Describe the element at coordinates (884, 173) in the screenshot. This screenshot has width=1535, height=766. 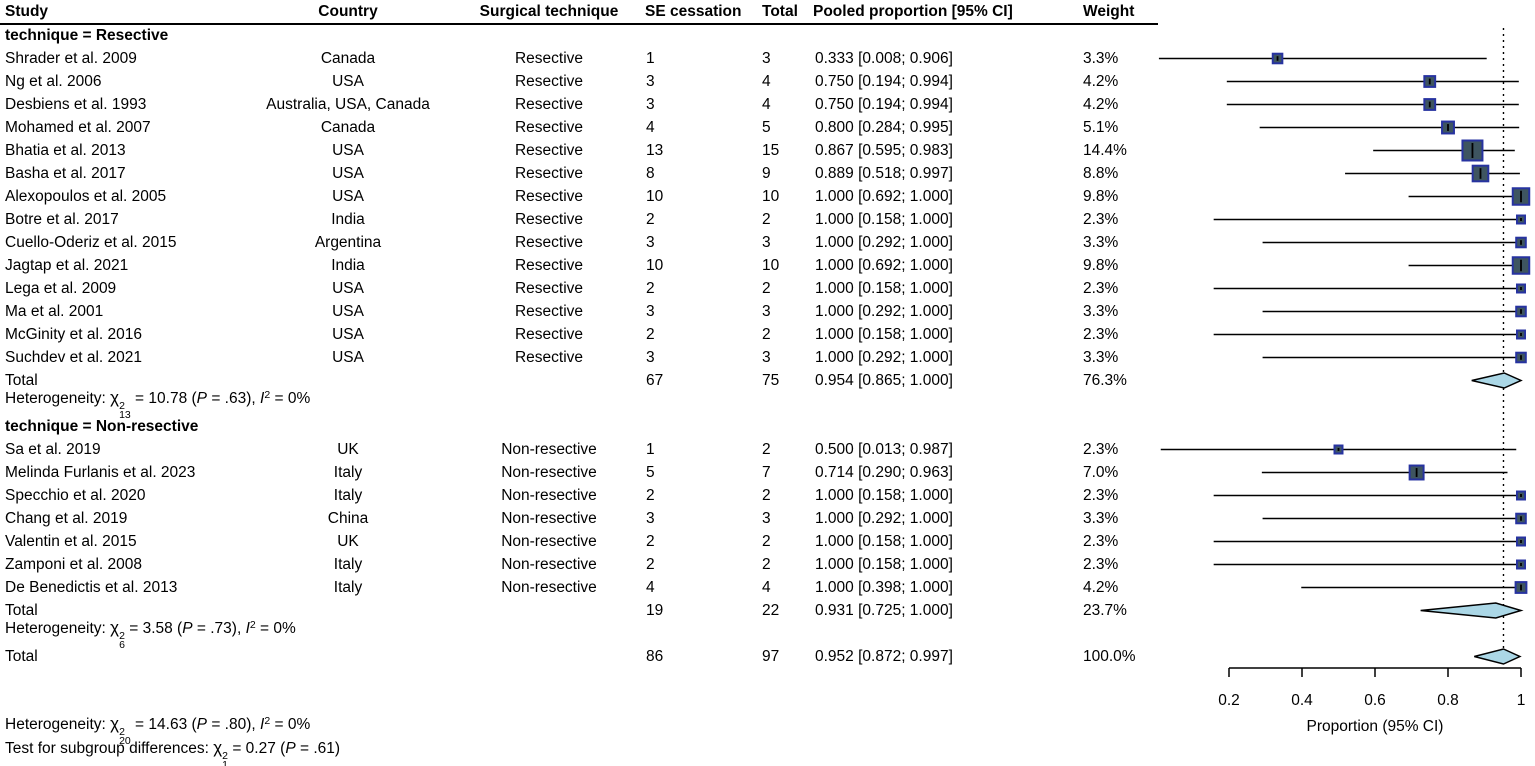
I see `study-proportion-ci: 0.889 [0.518; 0.997]` at that location.